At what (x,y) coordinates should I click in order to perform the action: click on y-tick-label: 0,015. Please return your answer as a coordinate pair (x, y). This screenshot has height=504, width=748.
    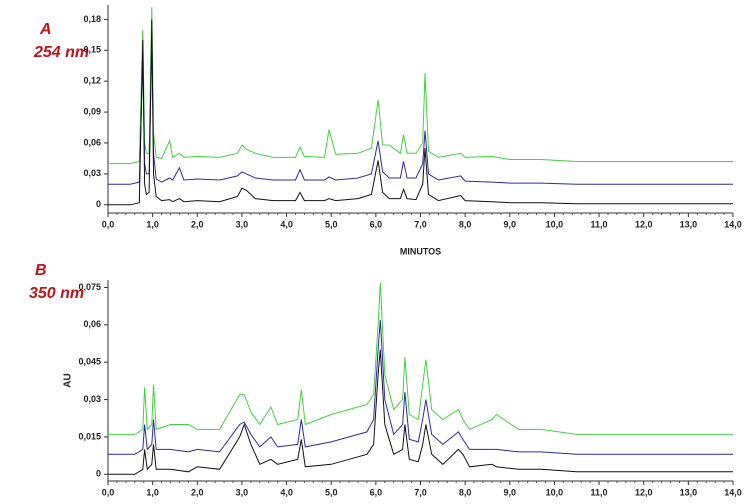
    Looking at the image, I should click on (89, 436).